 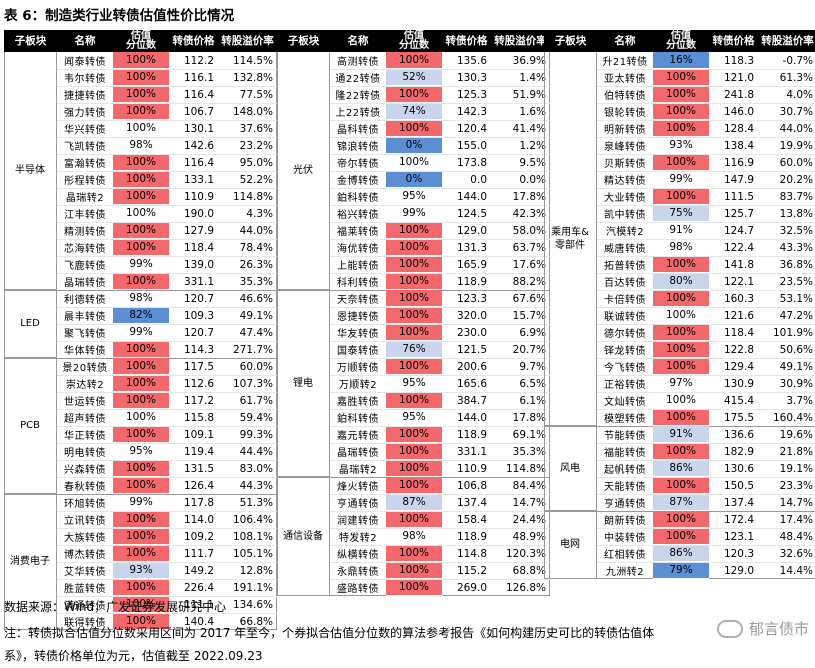 I want to click on sector-label: 风电, so click(x=570, y=468).